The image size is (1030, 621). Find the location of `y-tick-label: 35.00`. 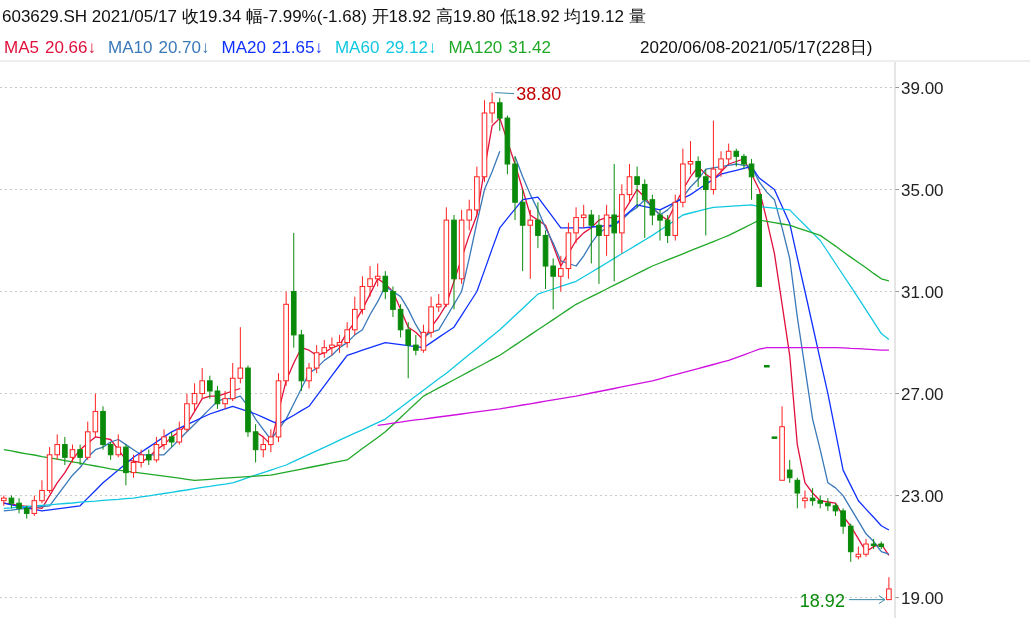

y-tick-label: 35.00 is located at coordinates (922, 190).